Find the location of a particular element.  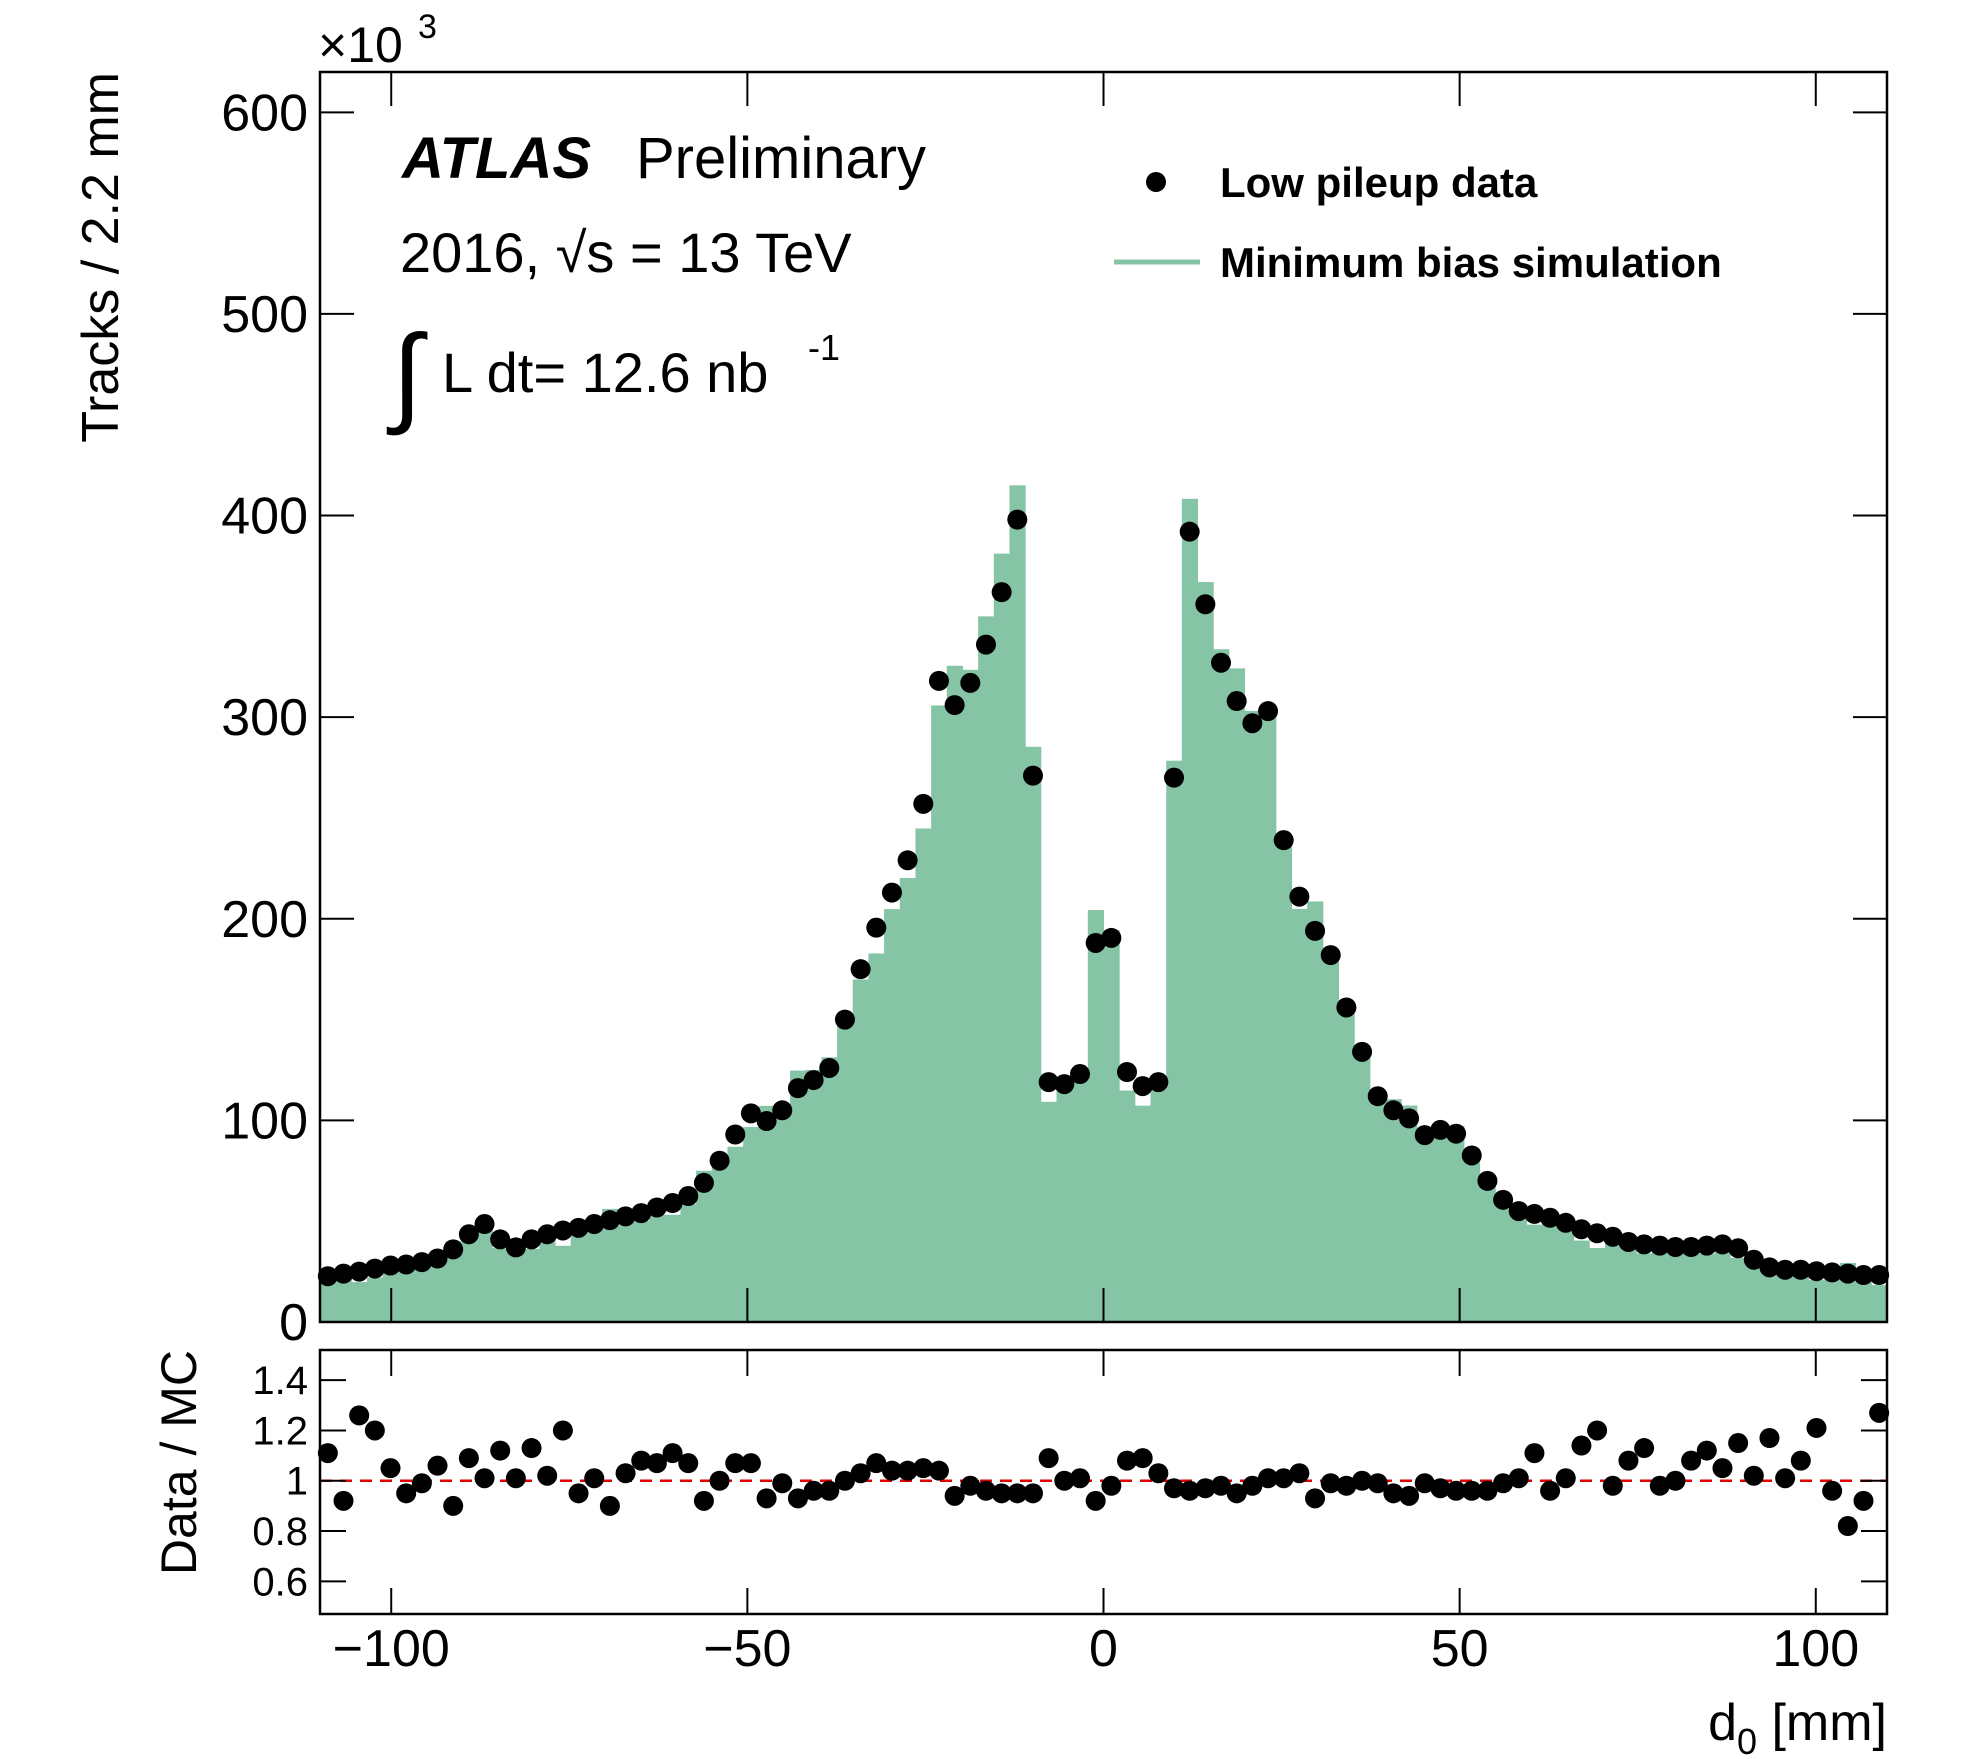

y-tick-label: 600 is located at coordinates (264, 113).